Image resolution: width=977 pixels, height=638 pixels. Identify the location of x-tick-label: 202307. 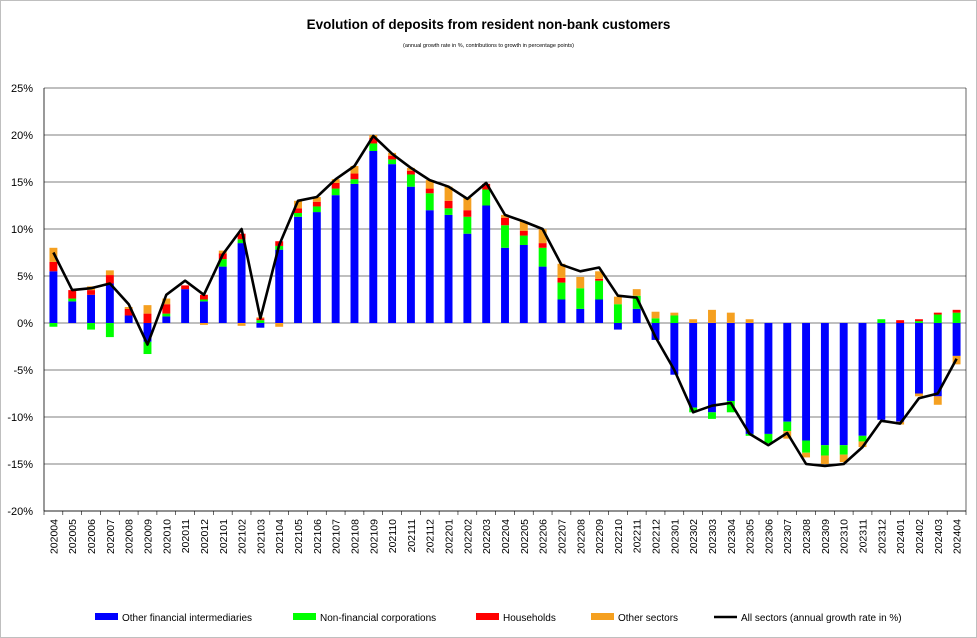
(788, 536).